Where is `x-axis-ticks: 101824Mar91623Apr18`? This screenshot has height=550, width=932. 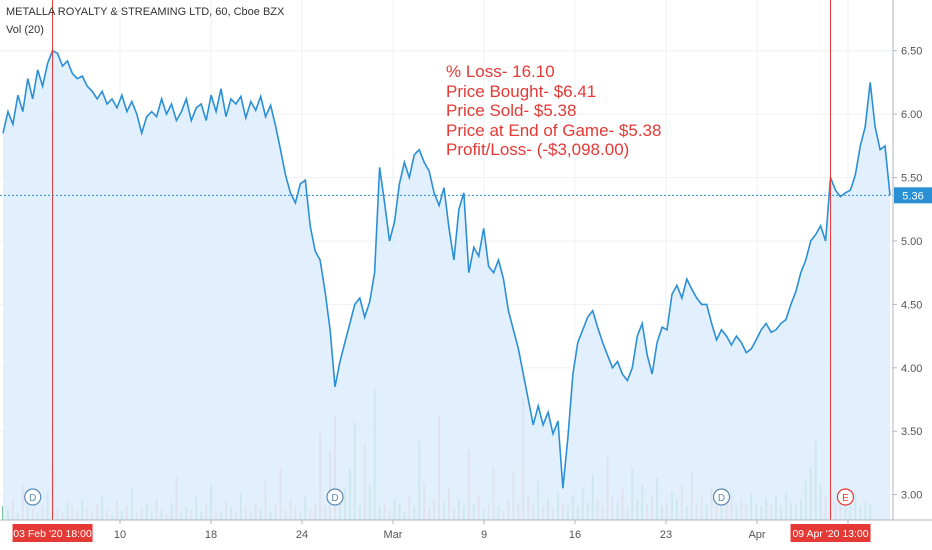
x-axis-ticks: 101824Mar91623Apr18 is located at coordinates (484, 530).